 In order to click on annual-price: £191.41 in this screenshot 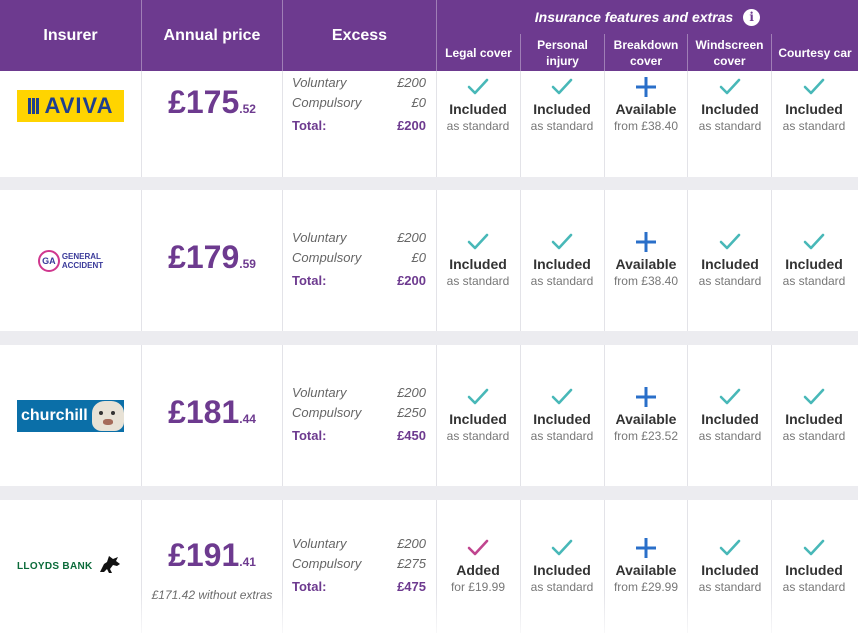, I will do `click(212, 555)`.